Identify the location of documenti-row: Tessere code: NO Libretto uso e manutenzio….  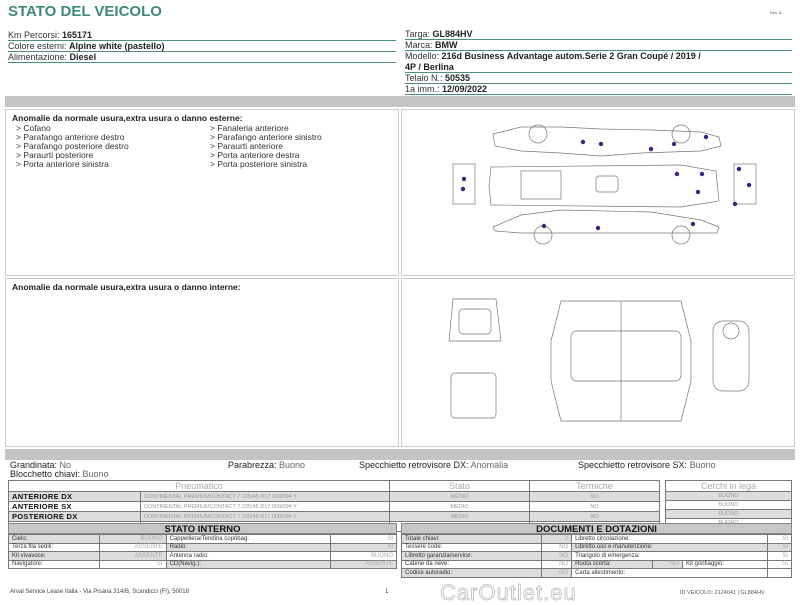
(596, 547).